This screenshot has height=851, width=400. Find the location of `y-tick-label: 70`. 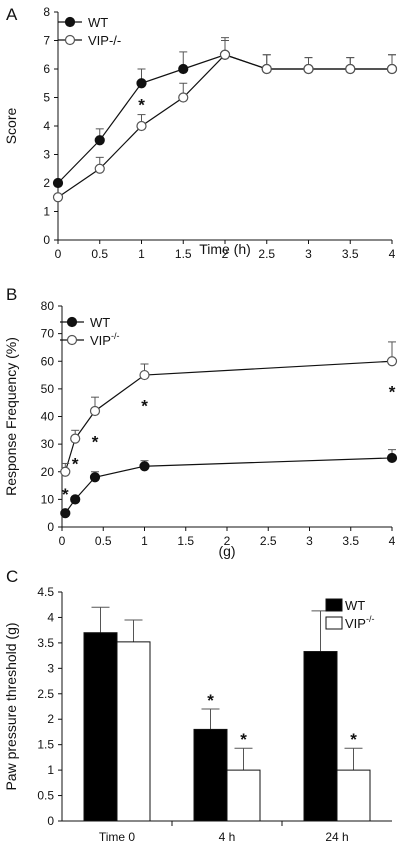

y-tick-label: 70 is located at coordinates (48, 334).